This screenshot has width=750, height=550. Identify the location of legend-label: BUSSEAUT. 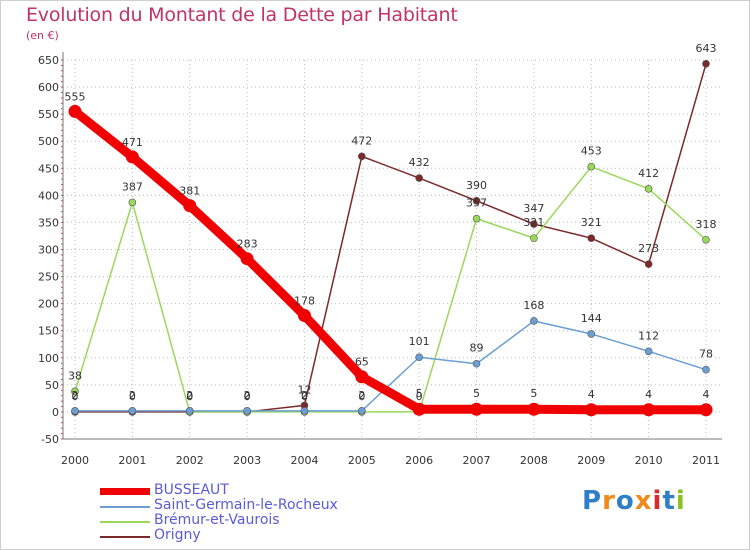
(191, 490).